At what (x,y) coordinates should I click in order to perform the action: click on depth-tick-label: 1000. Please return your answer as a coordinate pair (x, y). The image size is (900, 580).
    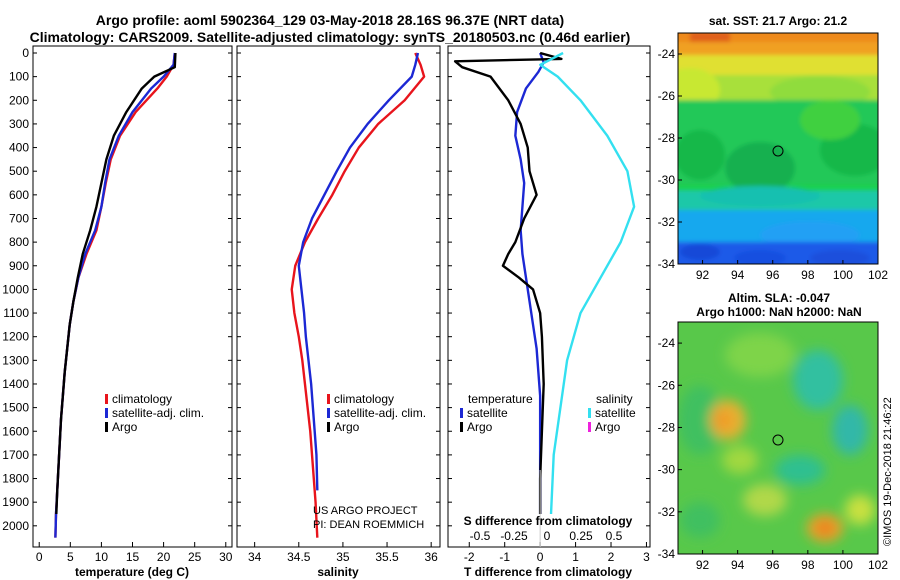
    Looking at the image, I should click on (15, 289).